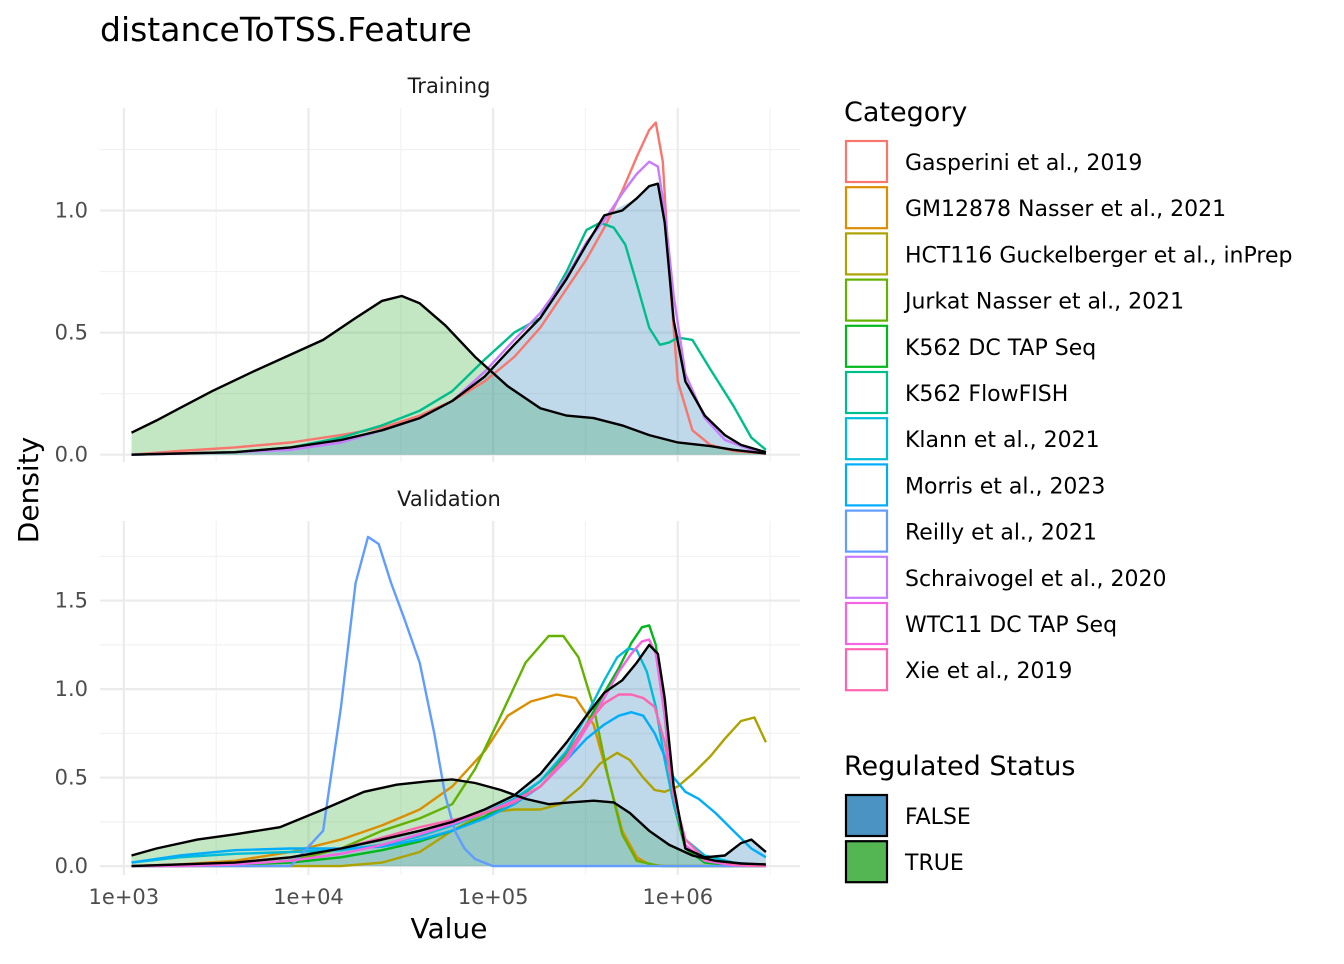 This screenshot has width=1344, height=964. Describe the element at coordinates (988, 671) in the screenshot. I see `legend-label: Xie et al., 2019` at that location.